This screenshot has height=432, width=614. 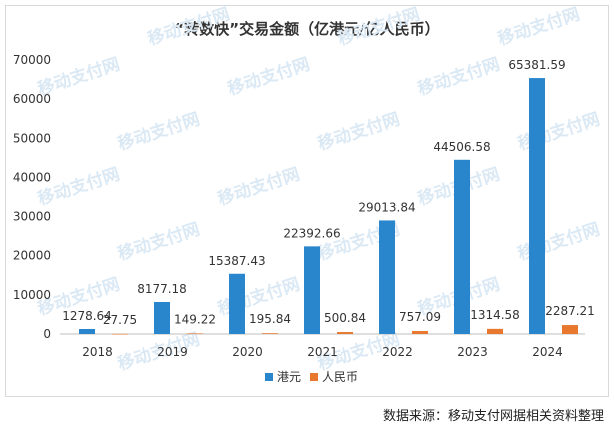 What do you see at coordinates (311, 233) in the screenshot?
I see `data-label-hkd: 22392.66` at bounding box center [311, 233].